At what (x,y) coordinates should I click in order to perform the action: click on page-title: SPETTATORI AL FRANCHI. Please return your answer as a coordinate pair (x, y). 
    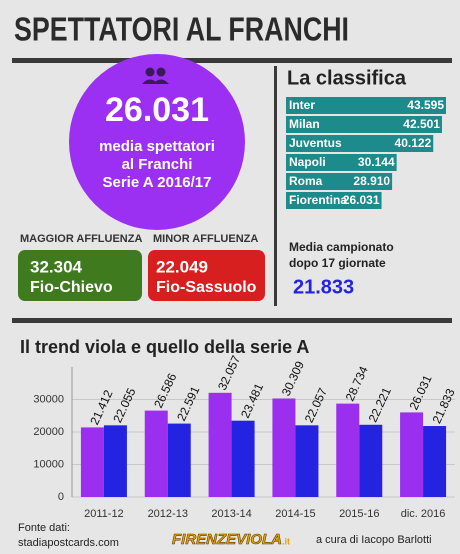
    Looking at the image, I should click on (181, 29).